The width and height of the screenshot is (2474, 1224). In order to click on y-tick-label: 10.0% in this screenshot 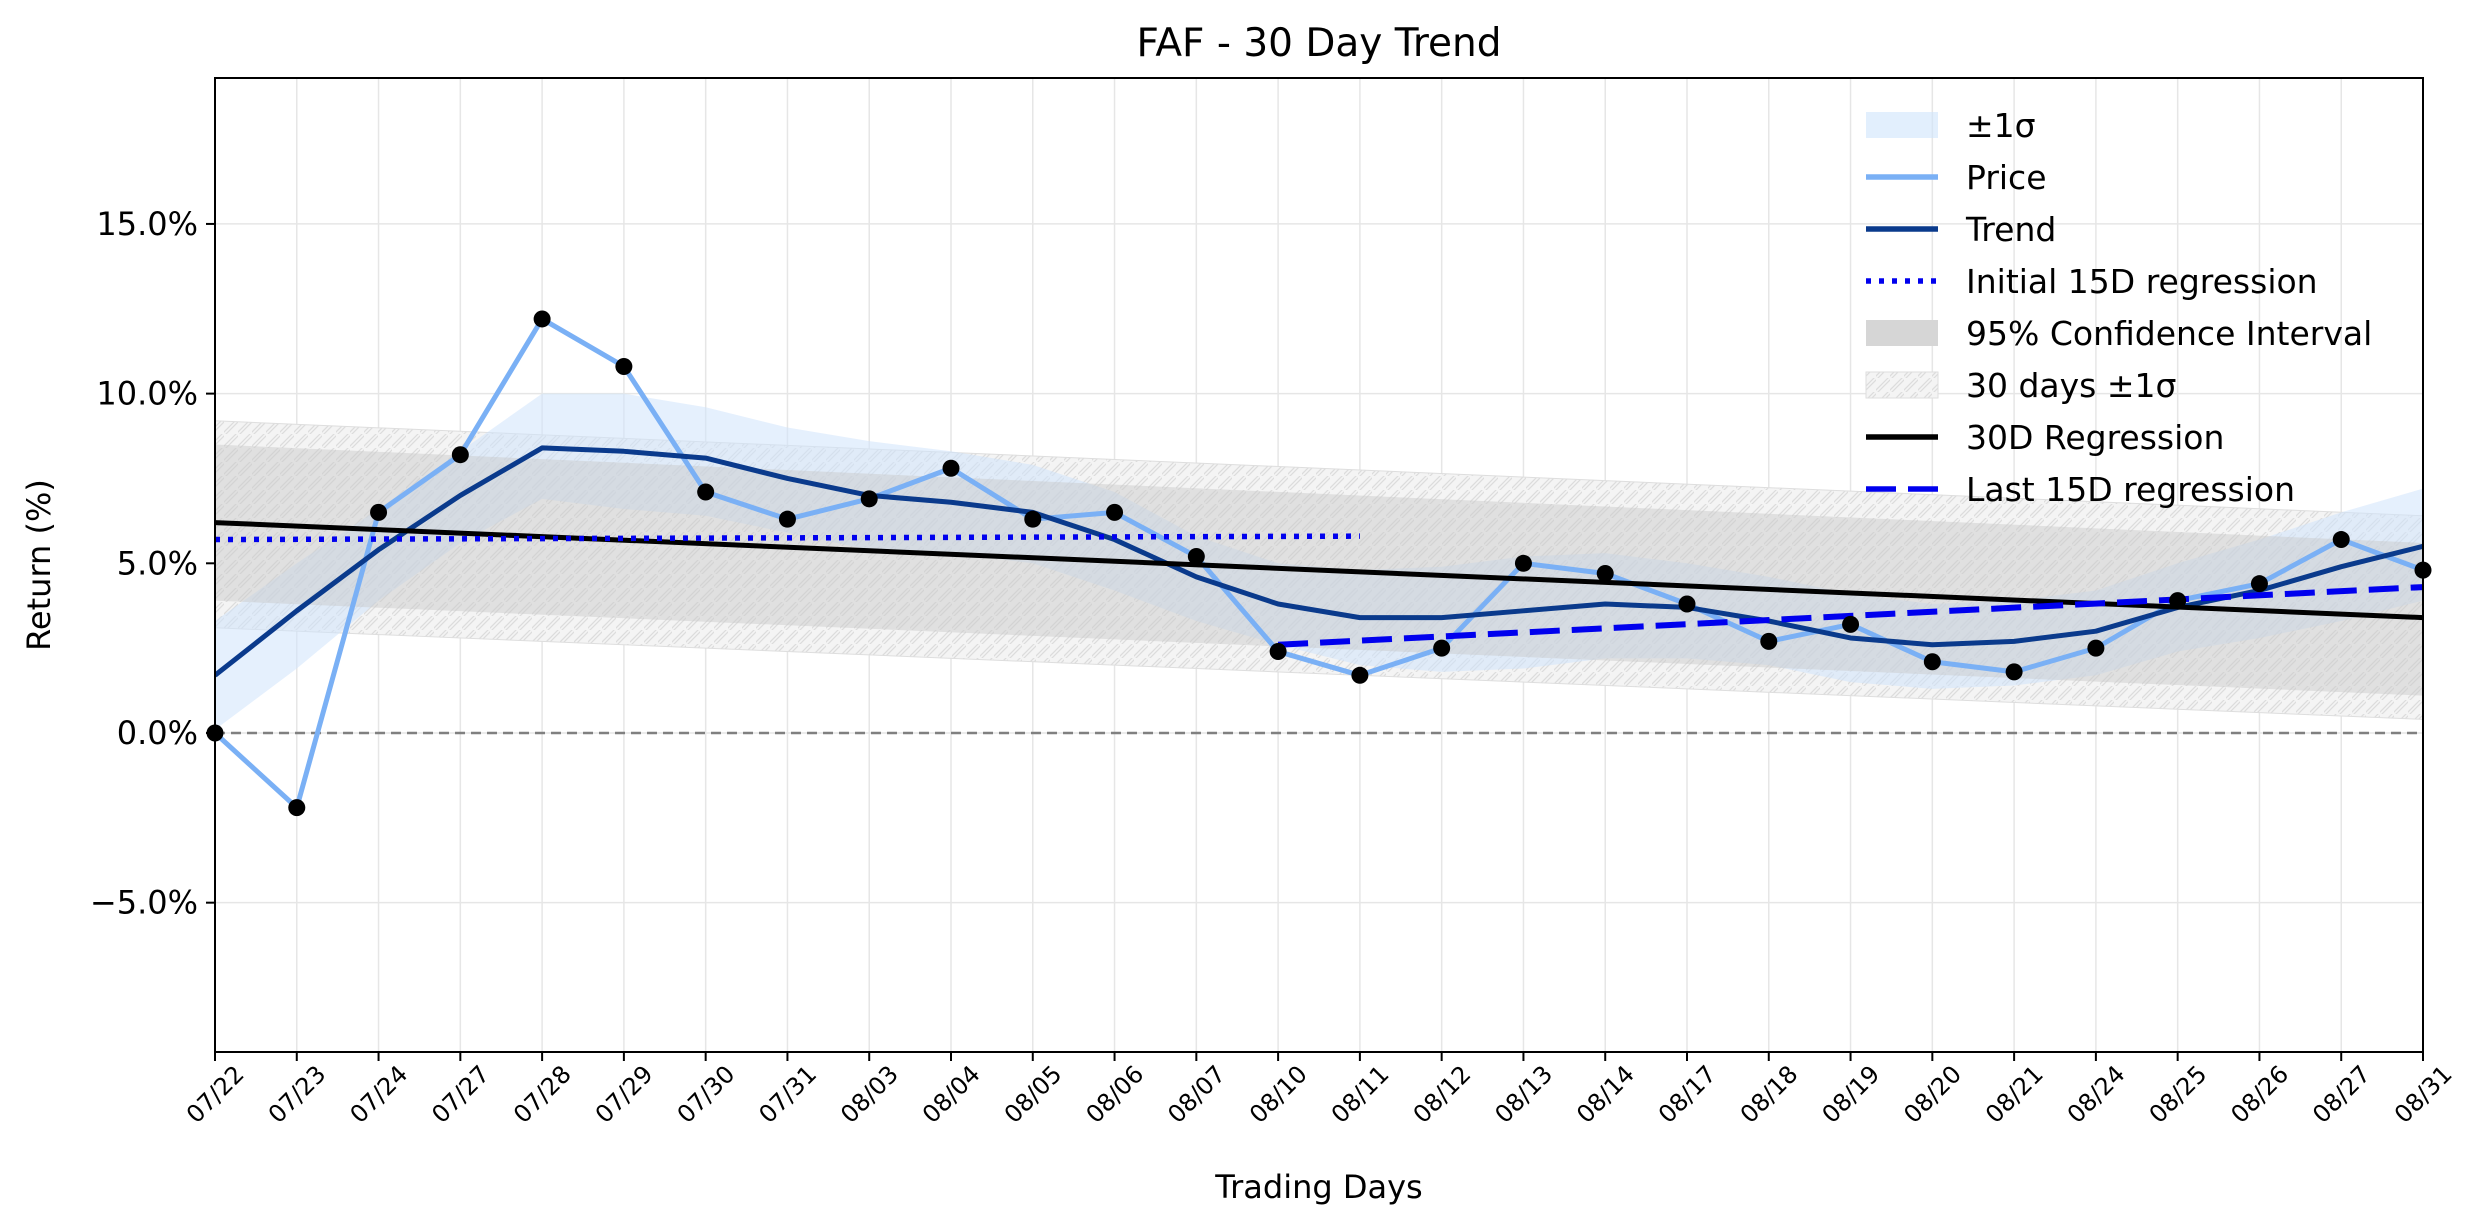, I will do `click(147, 394)`.